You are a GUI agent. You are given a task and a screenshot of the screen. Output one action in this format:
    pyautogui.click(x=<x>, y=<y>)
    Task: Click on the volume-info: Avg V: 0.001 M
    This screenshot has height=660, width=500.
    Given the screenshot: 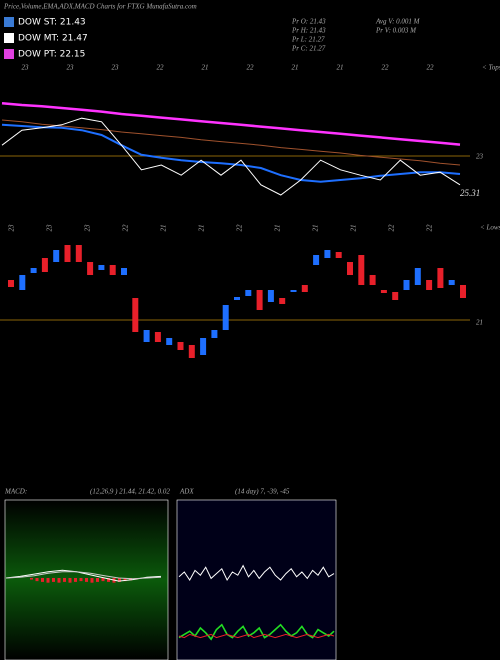 What is the action you would take?
    pyautogui.click(x=398, y=22)
    